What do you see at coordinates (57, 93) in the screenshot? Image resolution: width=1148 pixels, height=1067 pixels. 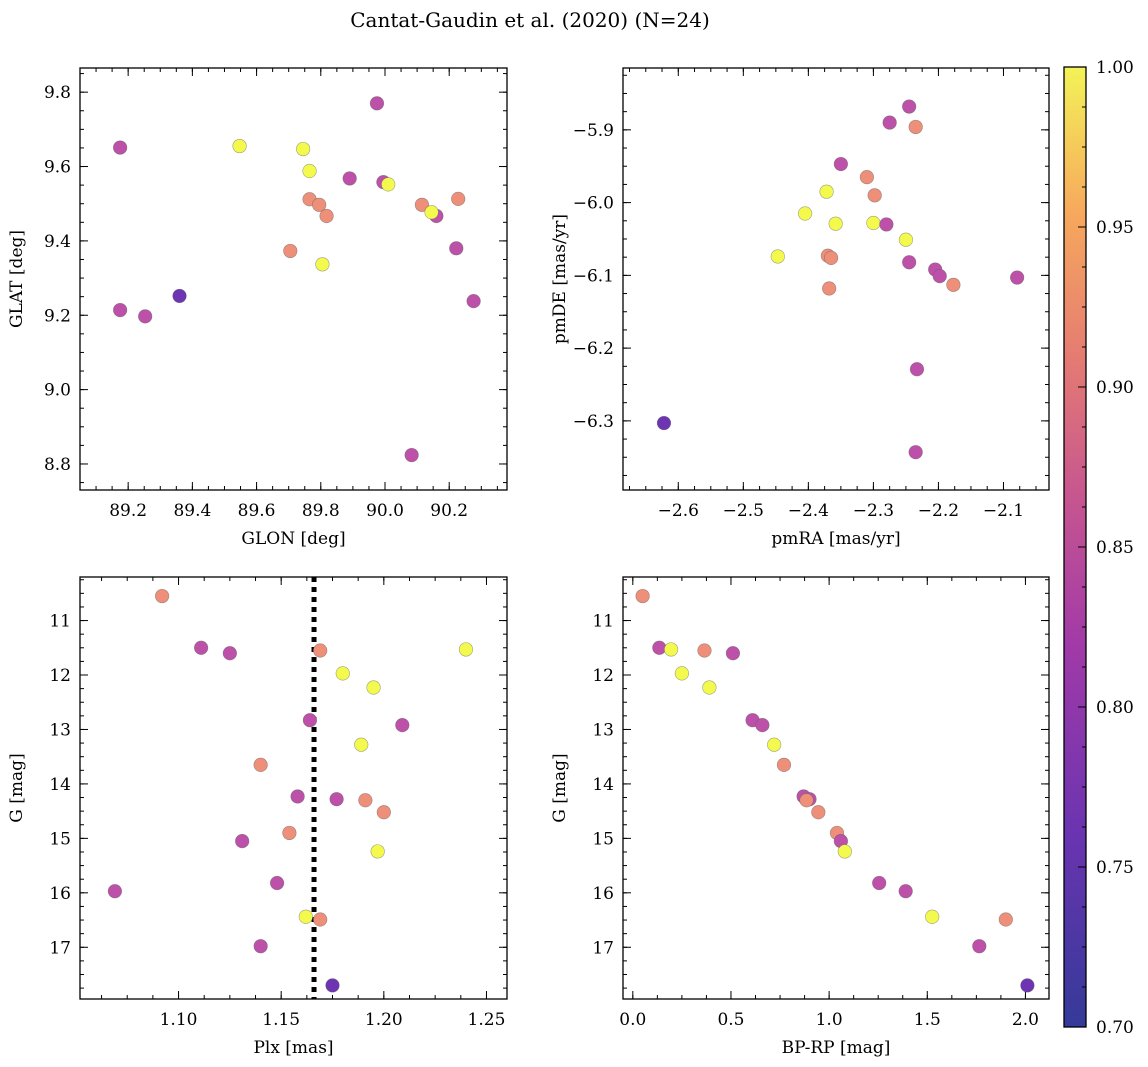 I see `y-tick-label: 9.8` at bounding box center [57, 93].